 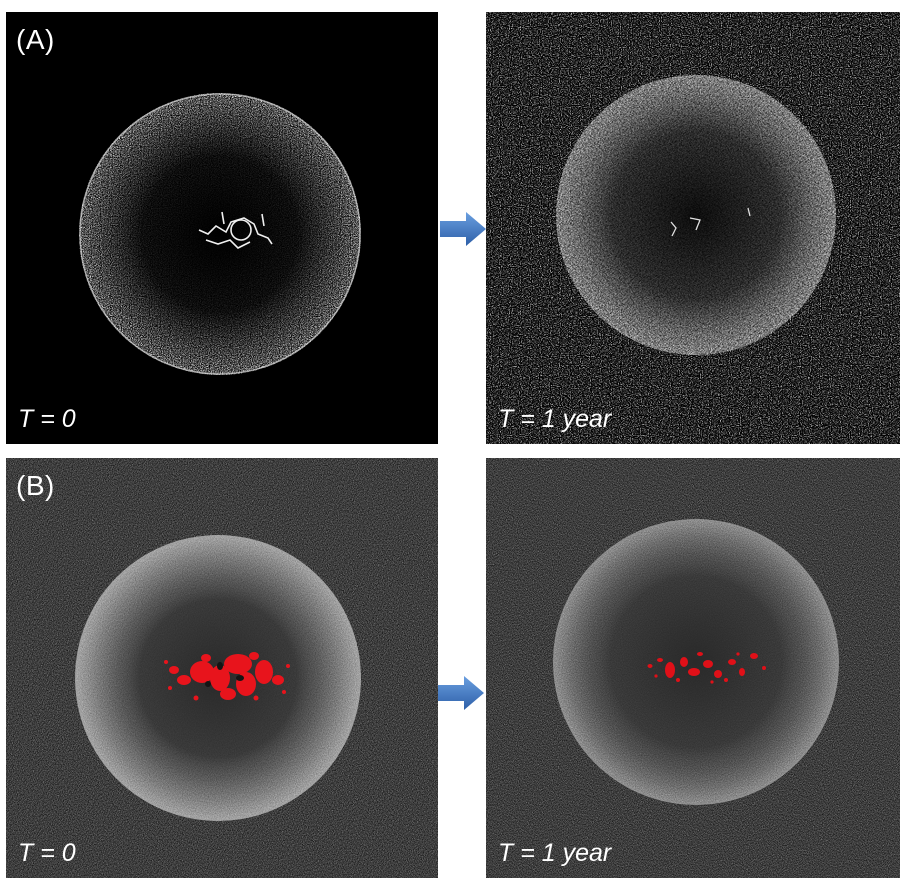 I want to click on panel-label-b: (B), so click(x=35, y=485).